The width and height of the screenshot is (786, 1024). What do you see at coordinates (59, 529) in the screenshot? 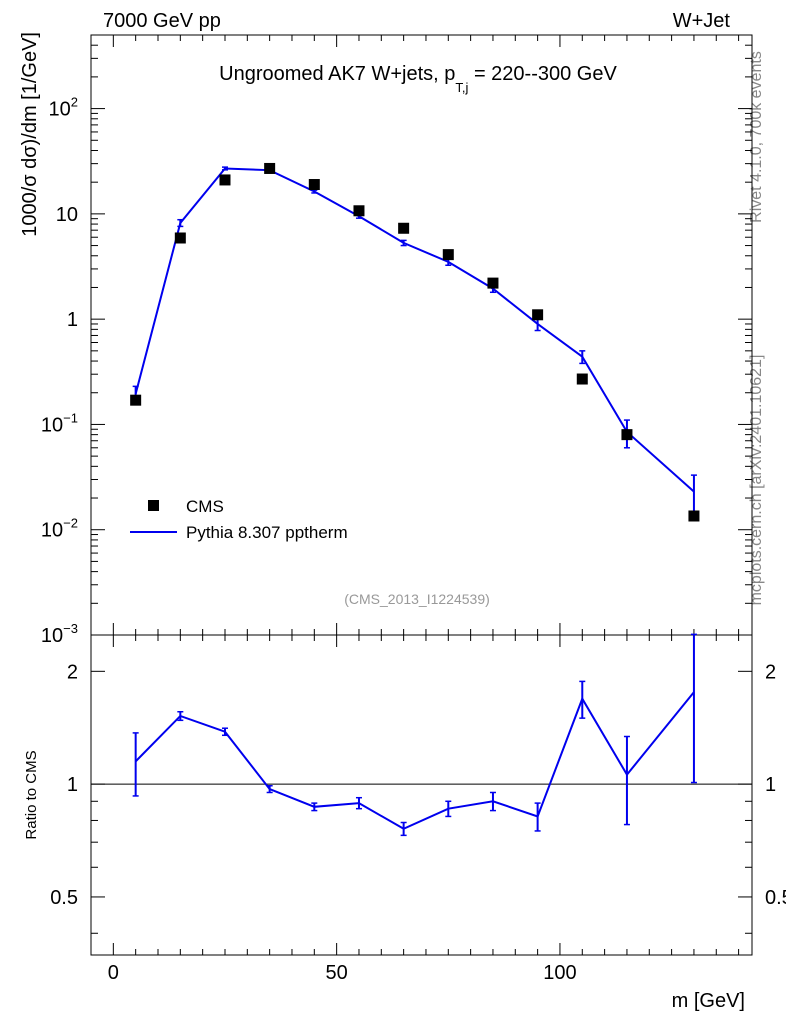
I see `y-tick-label: 10⁻²` at bounding box center [59, 529].